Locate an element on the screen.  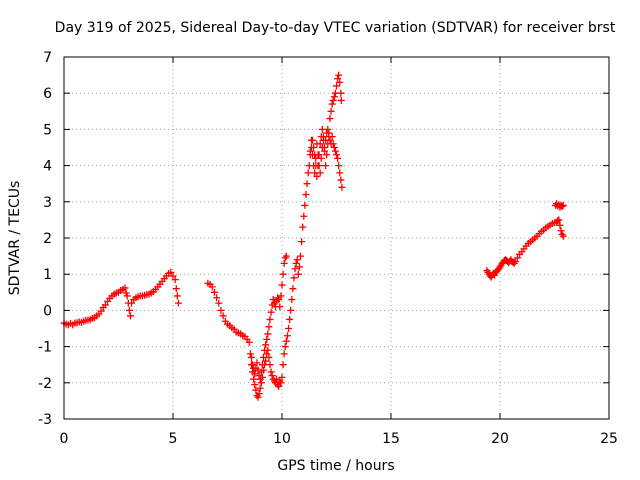
y-axis-label: SDTVAR / TECUs is located at coordinates (15, 238).